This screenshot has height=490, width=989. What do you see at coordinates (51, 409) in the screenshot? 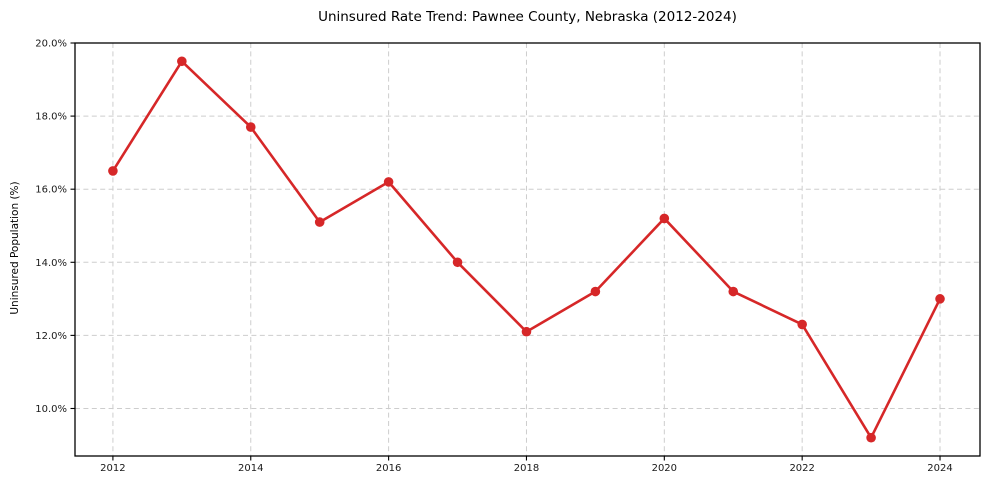
I see `y-tick-label: 10.0%` at bounding box center [51, 409].